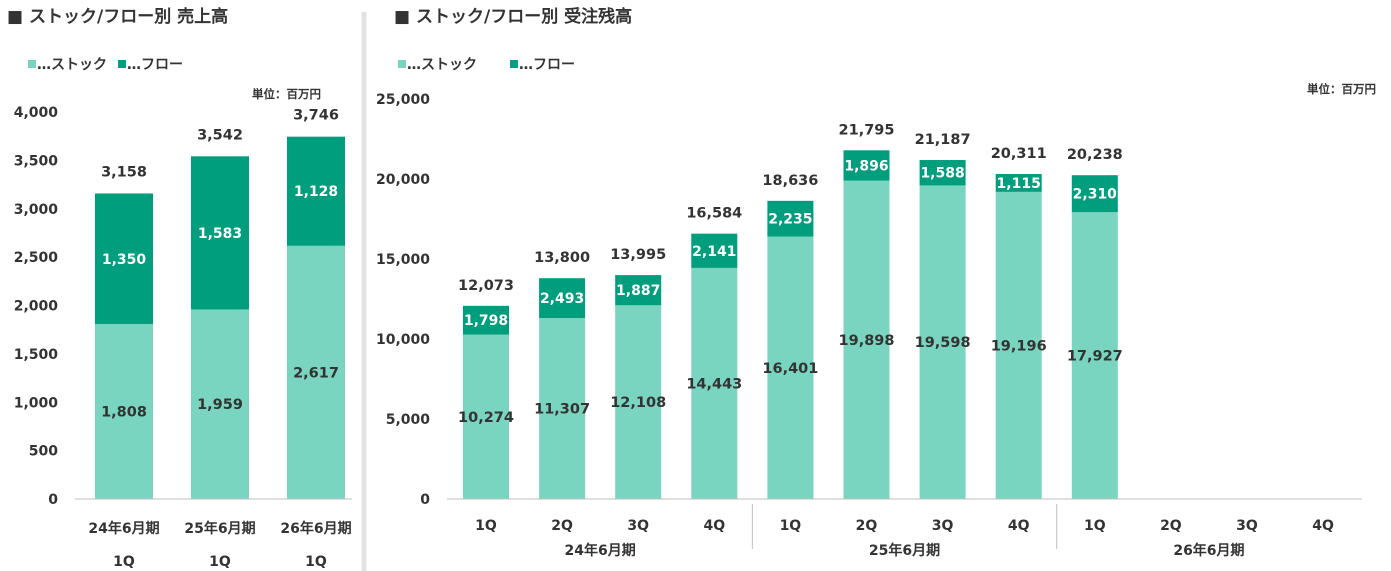 This screenshot has height=571, width=1391. What do you see at coordinates (638, 291) in the screenshot?
I see `flow-value-label: 1,887` at bounding box center [638, 291].